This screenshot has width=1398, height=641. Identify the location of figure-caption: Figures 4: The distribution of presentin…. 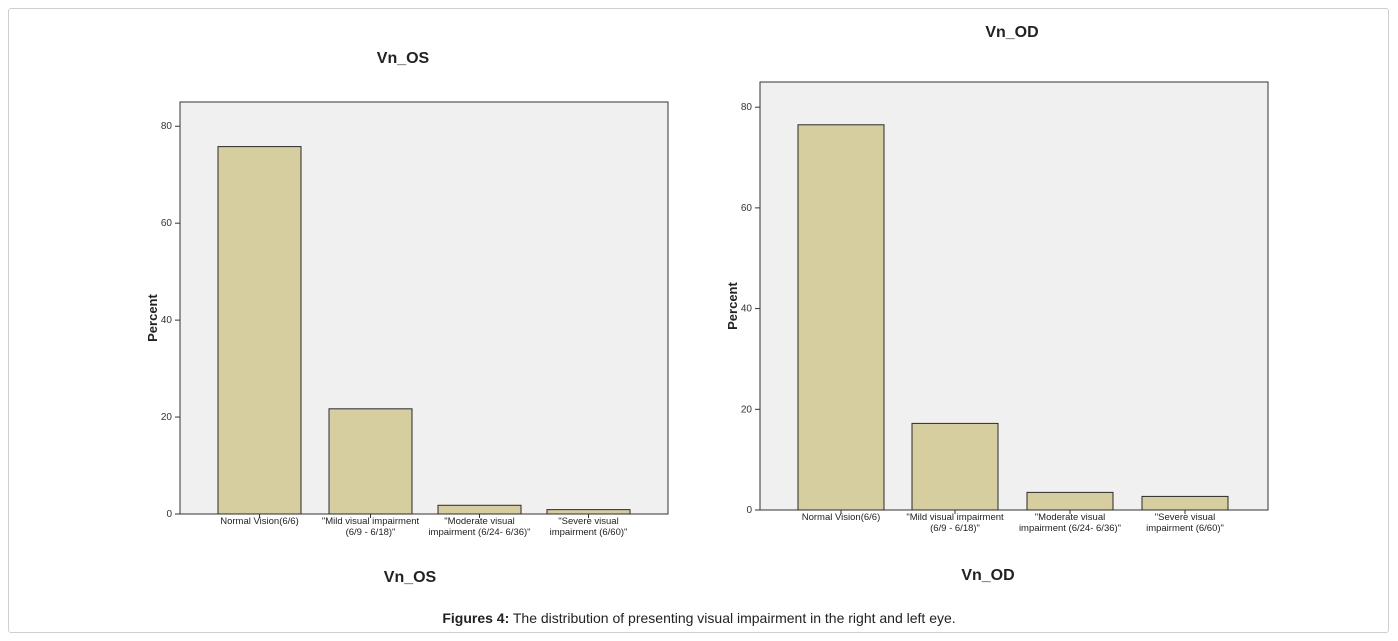
(699, 618).